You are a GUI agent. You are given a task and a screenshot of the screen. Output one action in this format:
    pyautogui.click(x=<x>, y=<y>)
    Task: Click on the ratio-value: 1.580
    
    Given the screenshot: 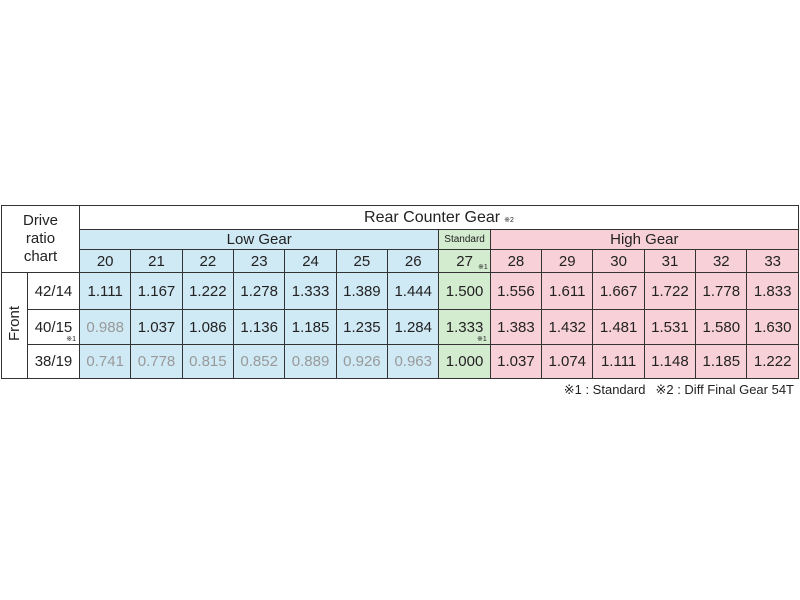 What is the action you would take?
    pyautogui.click(x=721, y=327)
    